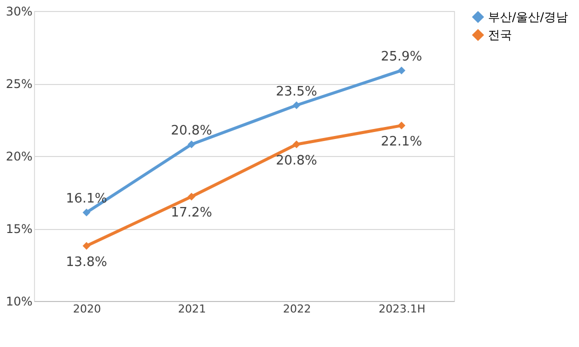 This screenshot has height=347, width=579. I want to click on y-tick-label: 15%, so click(19, 229).